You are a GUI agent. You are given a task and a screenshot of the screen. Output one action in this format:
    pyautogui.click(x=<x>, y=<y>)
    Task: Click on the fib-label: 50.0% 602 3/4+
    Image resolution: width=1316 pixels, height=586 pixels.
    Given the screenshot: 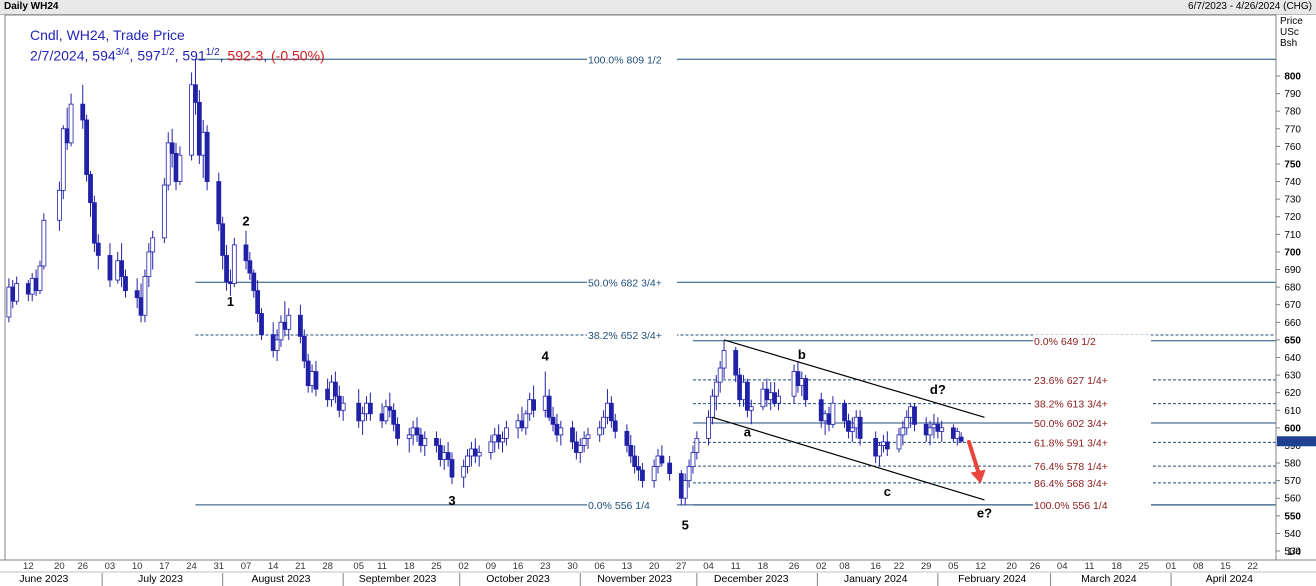 What is the action you would take?
    pyautogui.click(x=1071, y=424)
    